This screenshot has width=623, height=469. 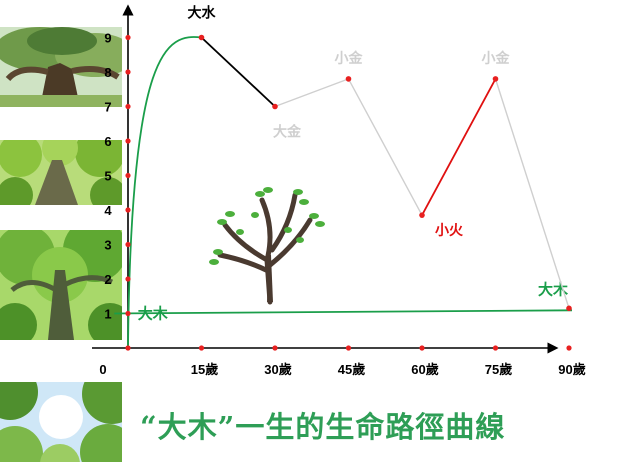 What do you see at coordinates (571, 369) in the screenshot?
I see `x-tick-label: 90歲` at bounding box center [571, 369].